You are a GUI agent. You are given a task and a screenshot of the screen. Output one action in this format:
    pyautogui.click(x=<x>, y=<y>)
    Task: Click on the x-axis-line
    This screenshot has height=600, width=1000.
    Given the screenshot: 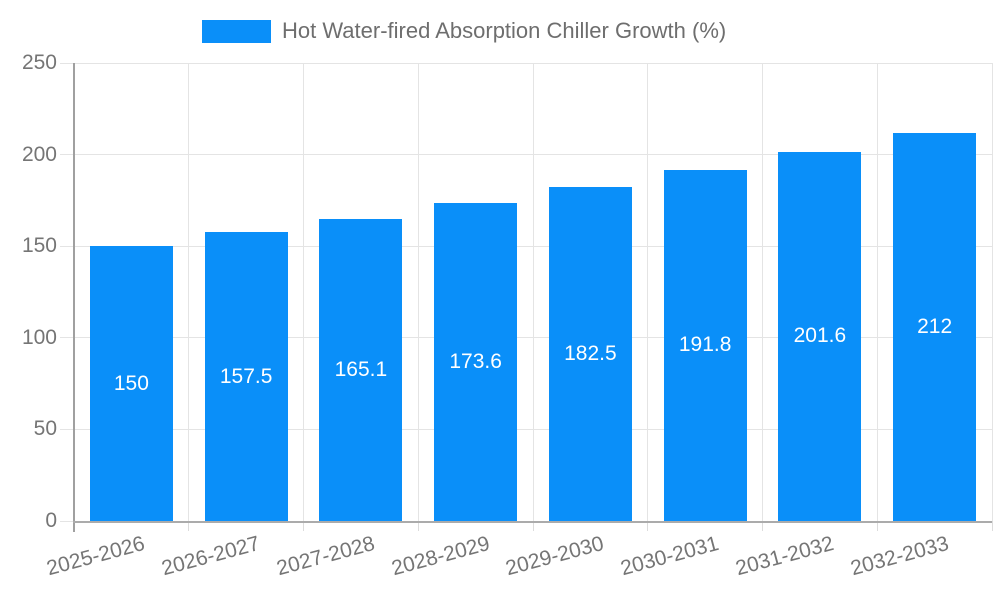 What is the action you would take?
    pyautogui.click(x=532, y=522)
    